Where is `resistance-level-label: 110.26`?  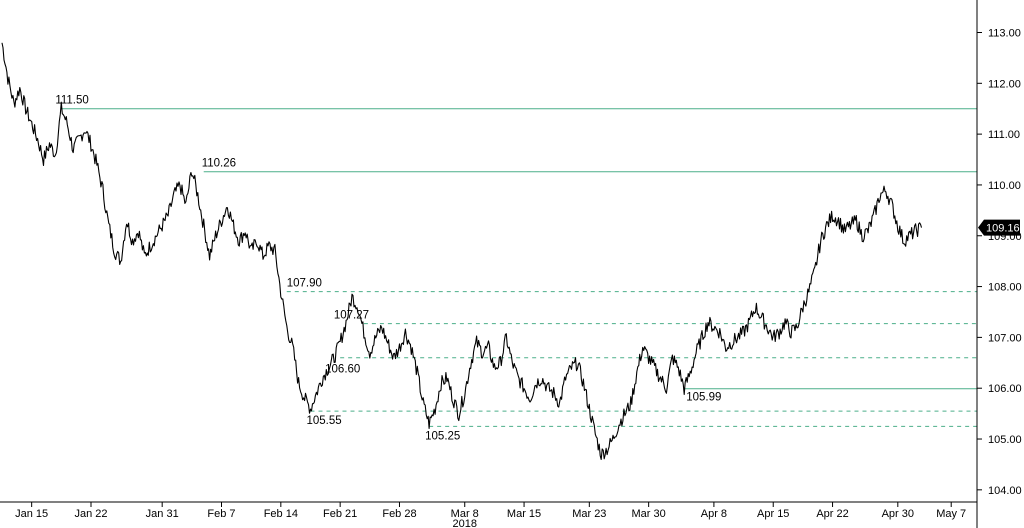
resistance-level-label: 110.26 is located at coordinates (219, 164).